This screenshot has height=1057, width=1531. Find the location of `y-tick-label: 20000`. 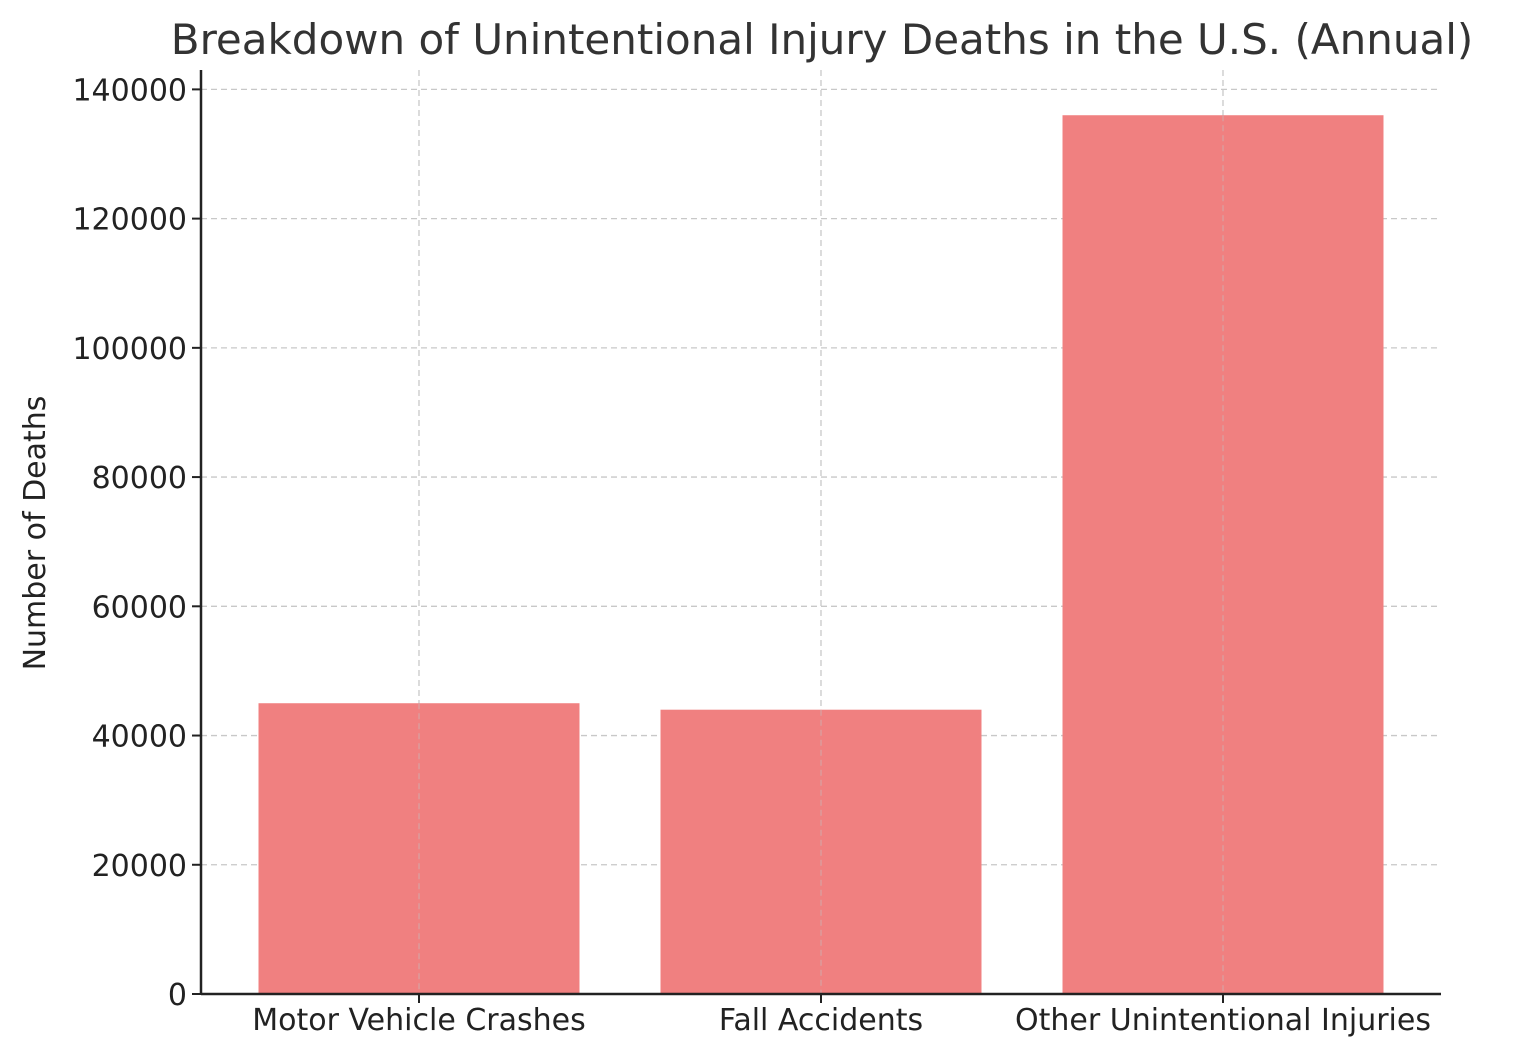

y-tick-label: 20000 is located at coordinates (139, 866).